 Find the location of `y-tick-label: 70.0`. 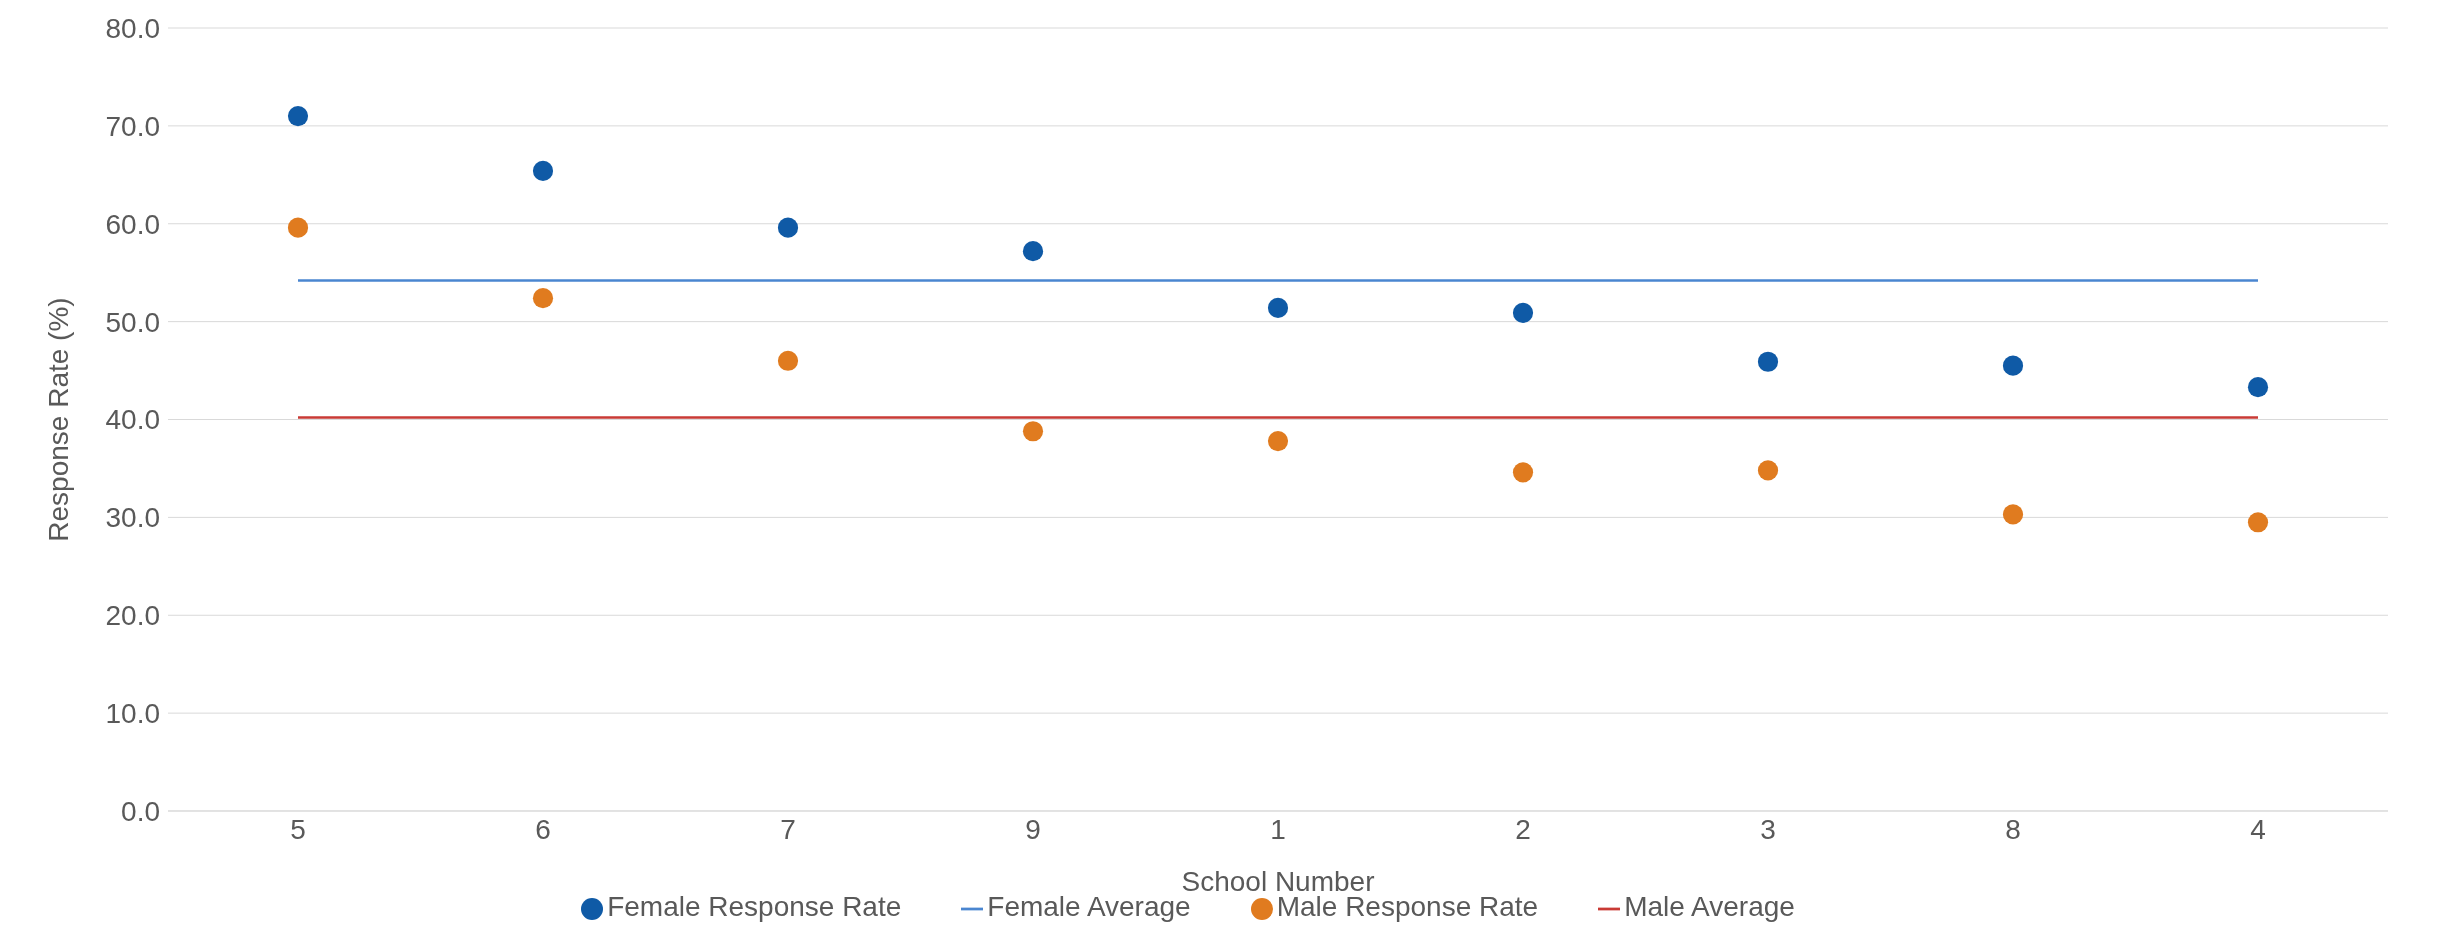

y-tick-label: 70.0 is located at coordinates (132, 126).